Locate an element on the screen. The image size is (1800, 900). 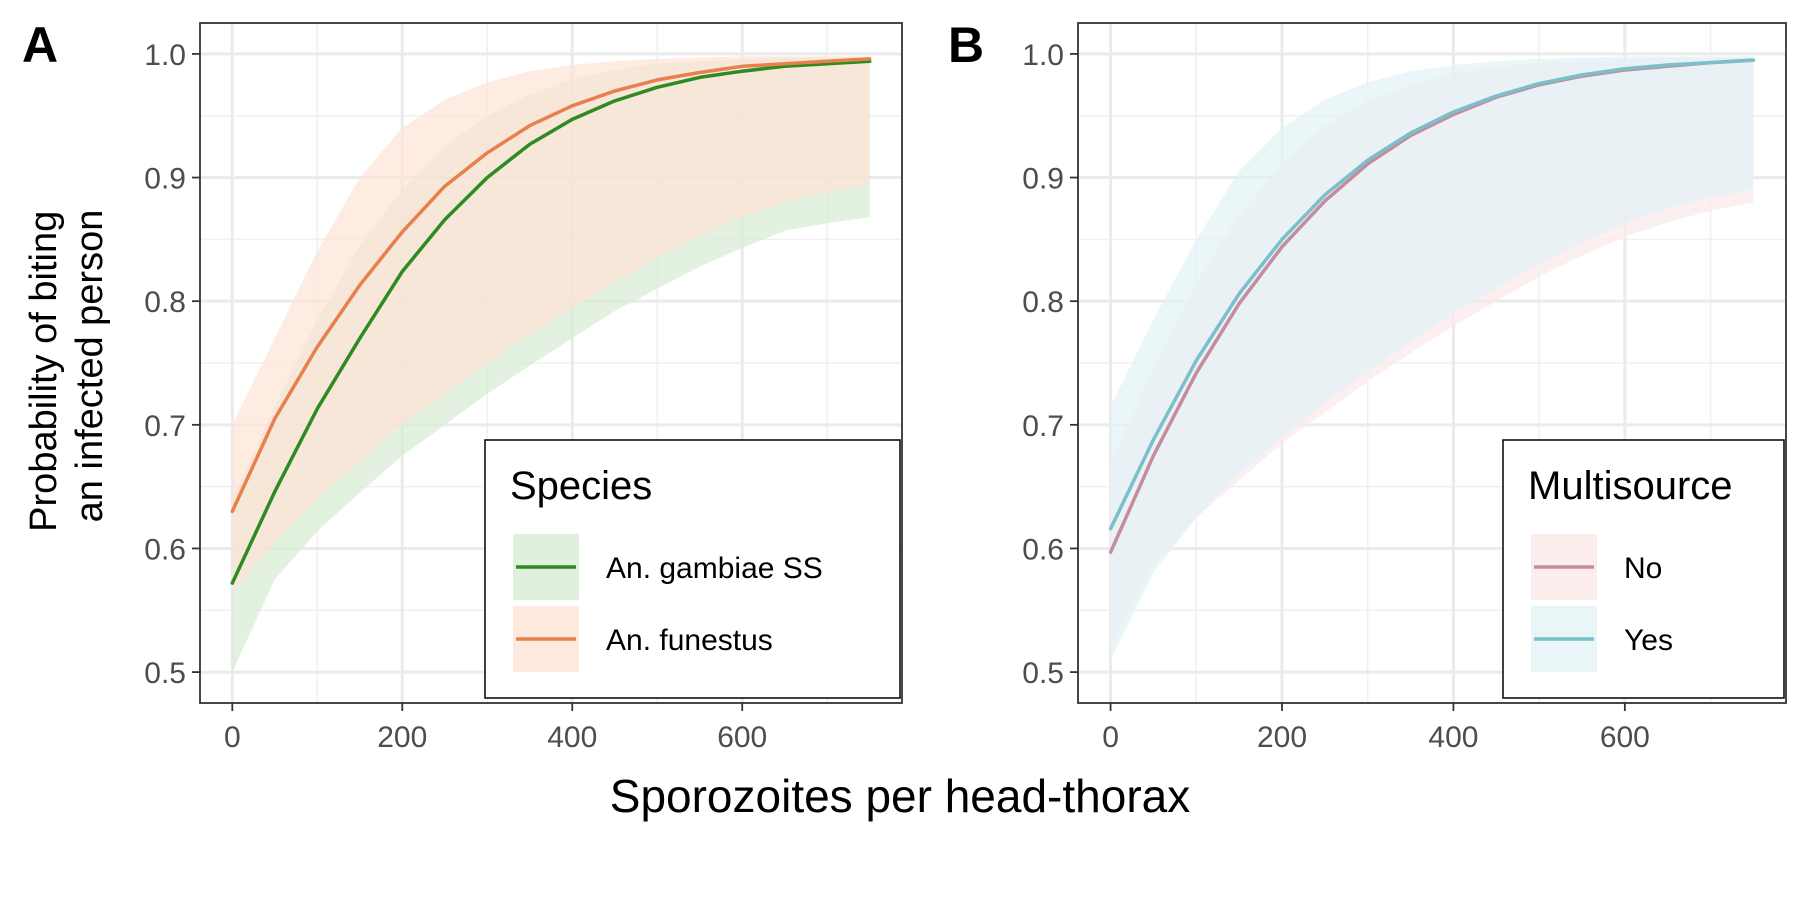
legend-label: Yes is located at coordinates (1648, 640).